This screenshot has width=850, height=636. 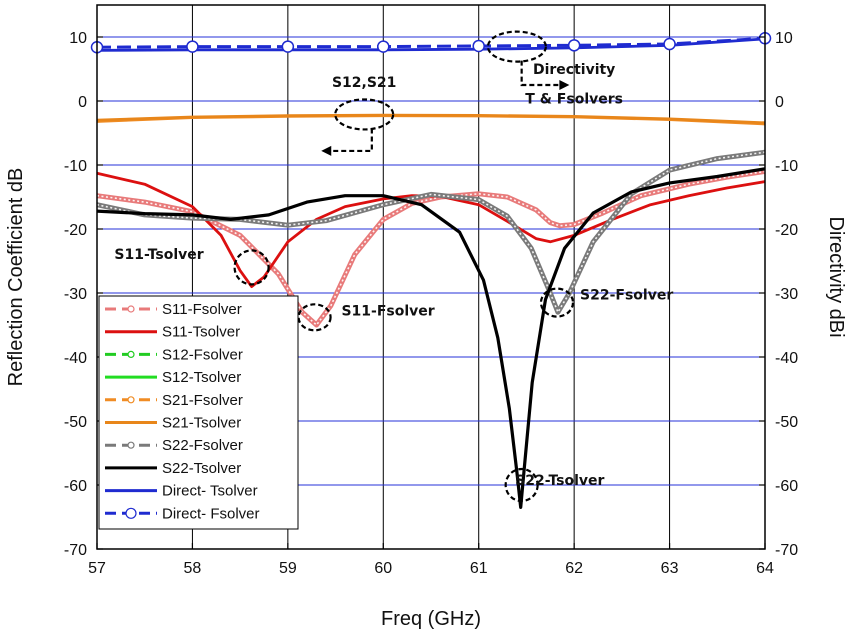 I want to click on legend-label: S11-Fsolver, so click(x=202, y=309).